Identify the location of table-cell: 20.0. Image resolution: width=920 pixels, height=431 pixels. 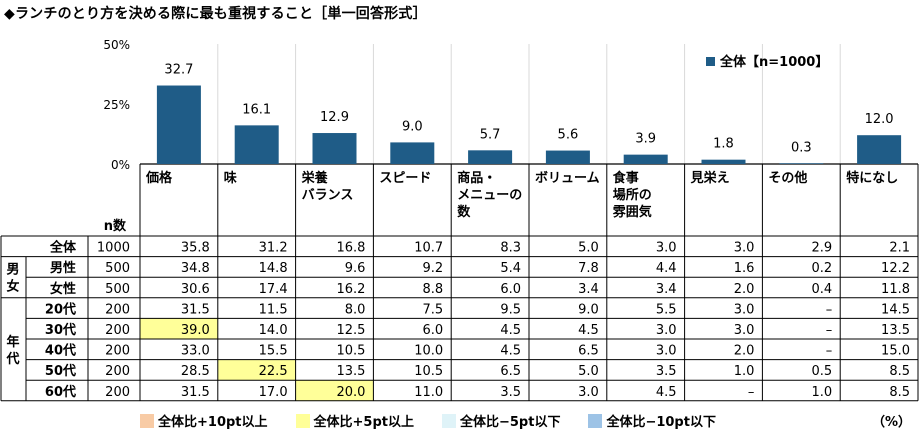
(350, 392).